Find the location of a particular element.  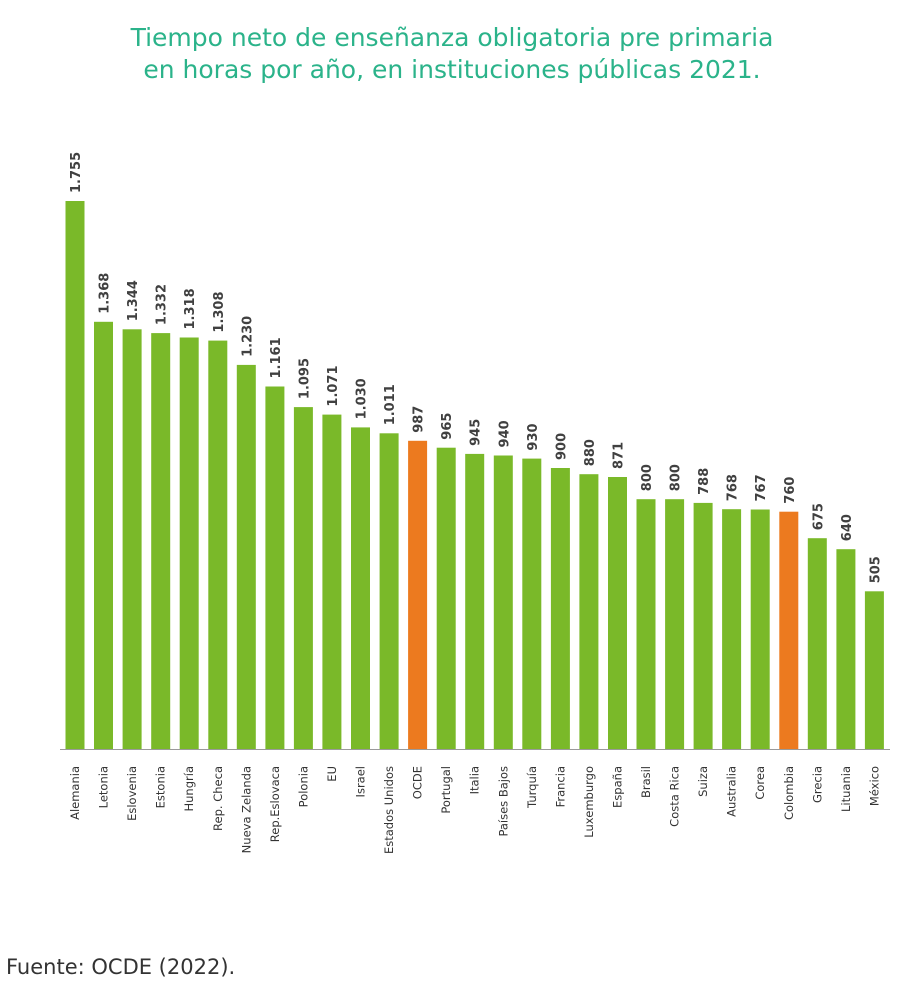

category-label-australia: Australia is located at coordinates (732, 791).